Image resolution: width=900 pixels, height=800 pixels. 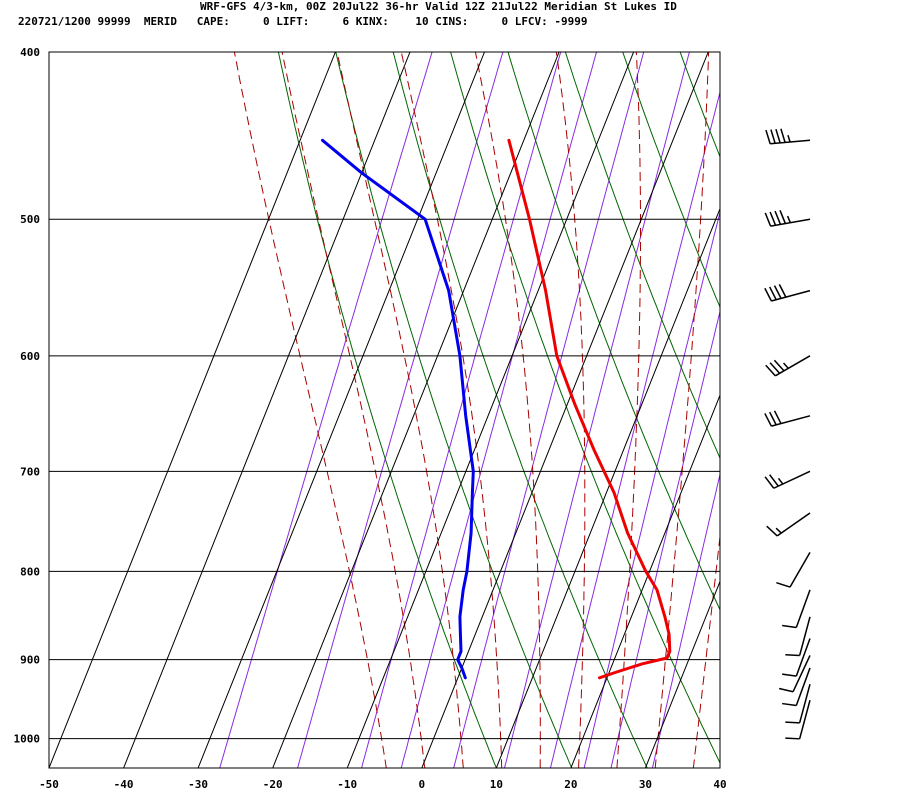 What do you see at coordinates (645, 784) in the screenshot?
I see `temperature-tick-label: 30` at bounding box center [645, 784].